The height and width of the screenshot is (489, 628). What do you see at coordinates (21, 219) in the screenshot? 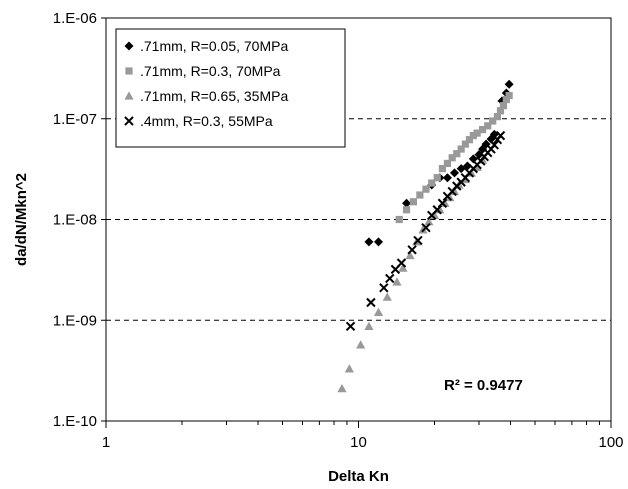
I see `y-axis-title: da/dN/Mkn^2` at bounding box center [21, 219].